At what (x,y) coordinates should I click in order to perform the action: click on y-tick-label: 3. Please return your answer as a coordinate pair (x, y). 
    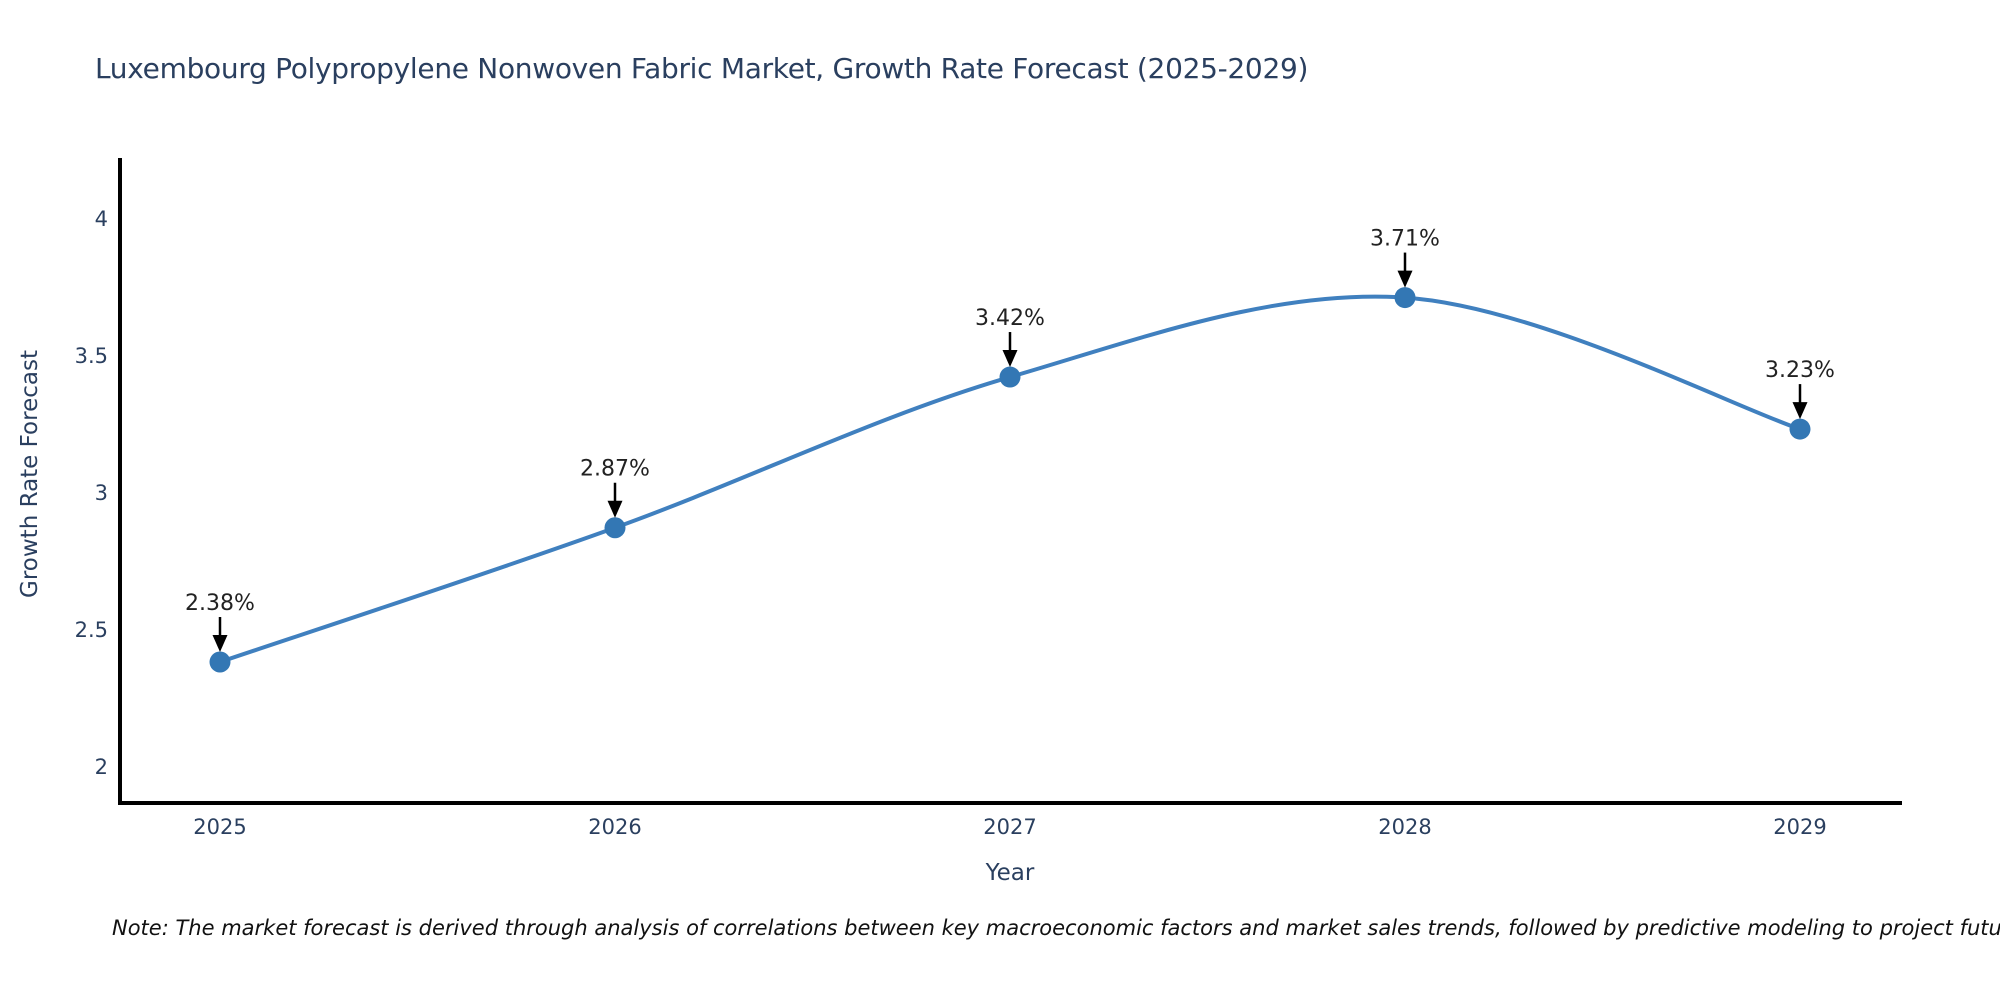
    Looking at the image, I should click on (101, 493).